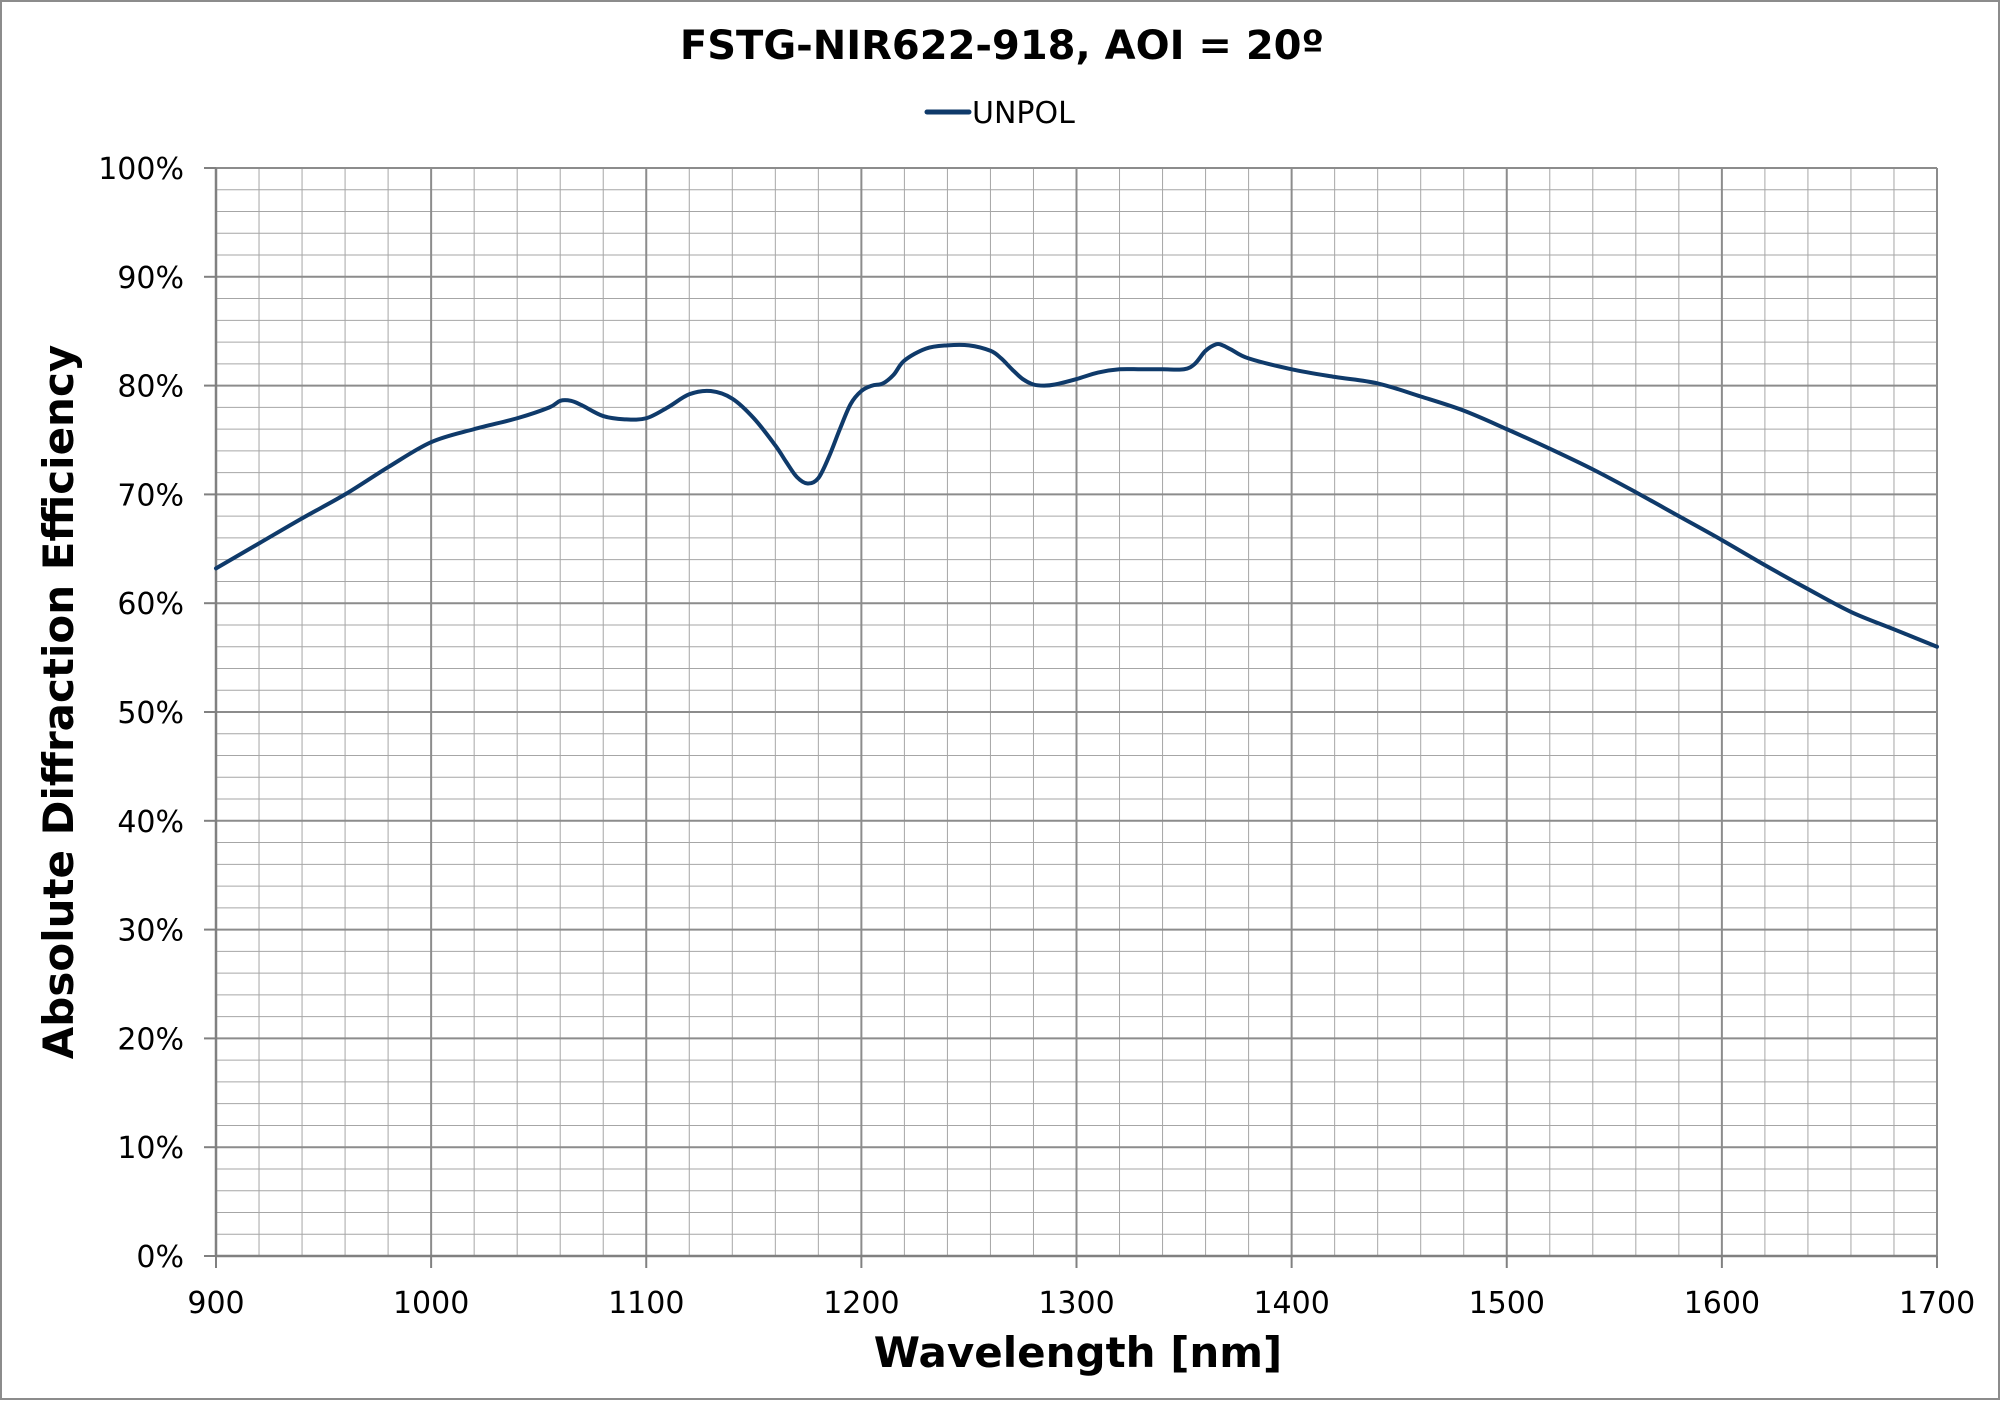 Image resolution: width=2000 pixels, height=1402 pixels. I want to click on x-tick-labels: 900 1000 1100 1200 1300 1400 1500 1600 1700, so click(1081, 1303).